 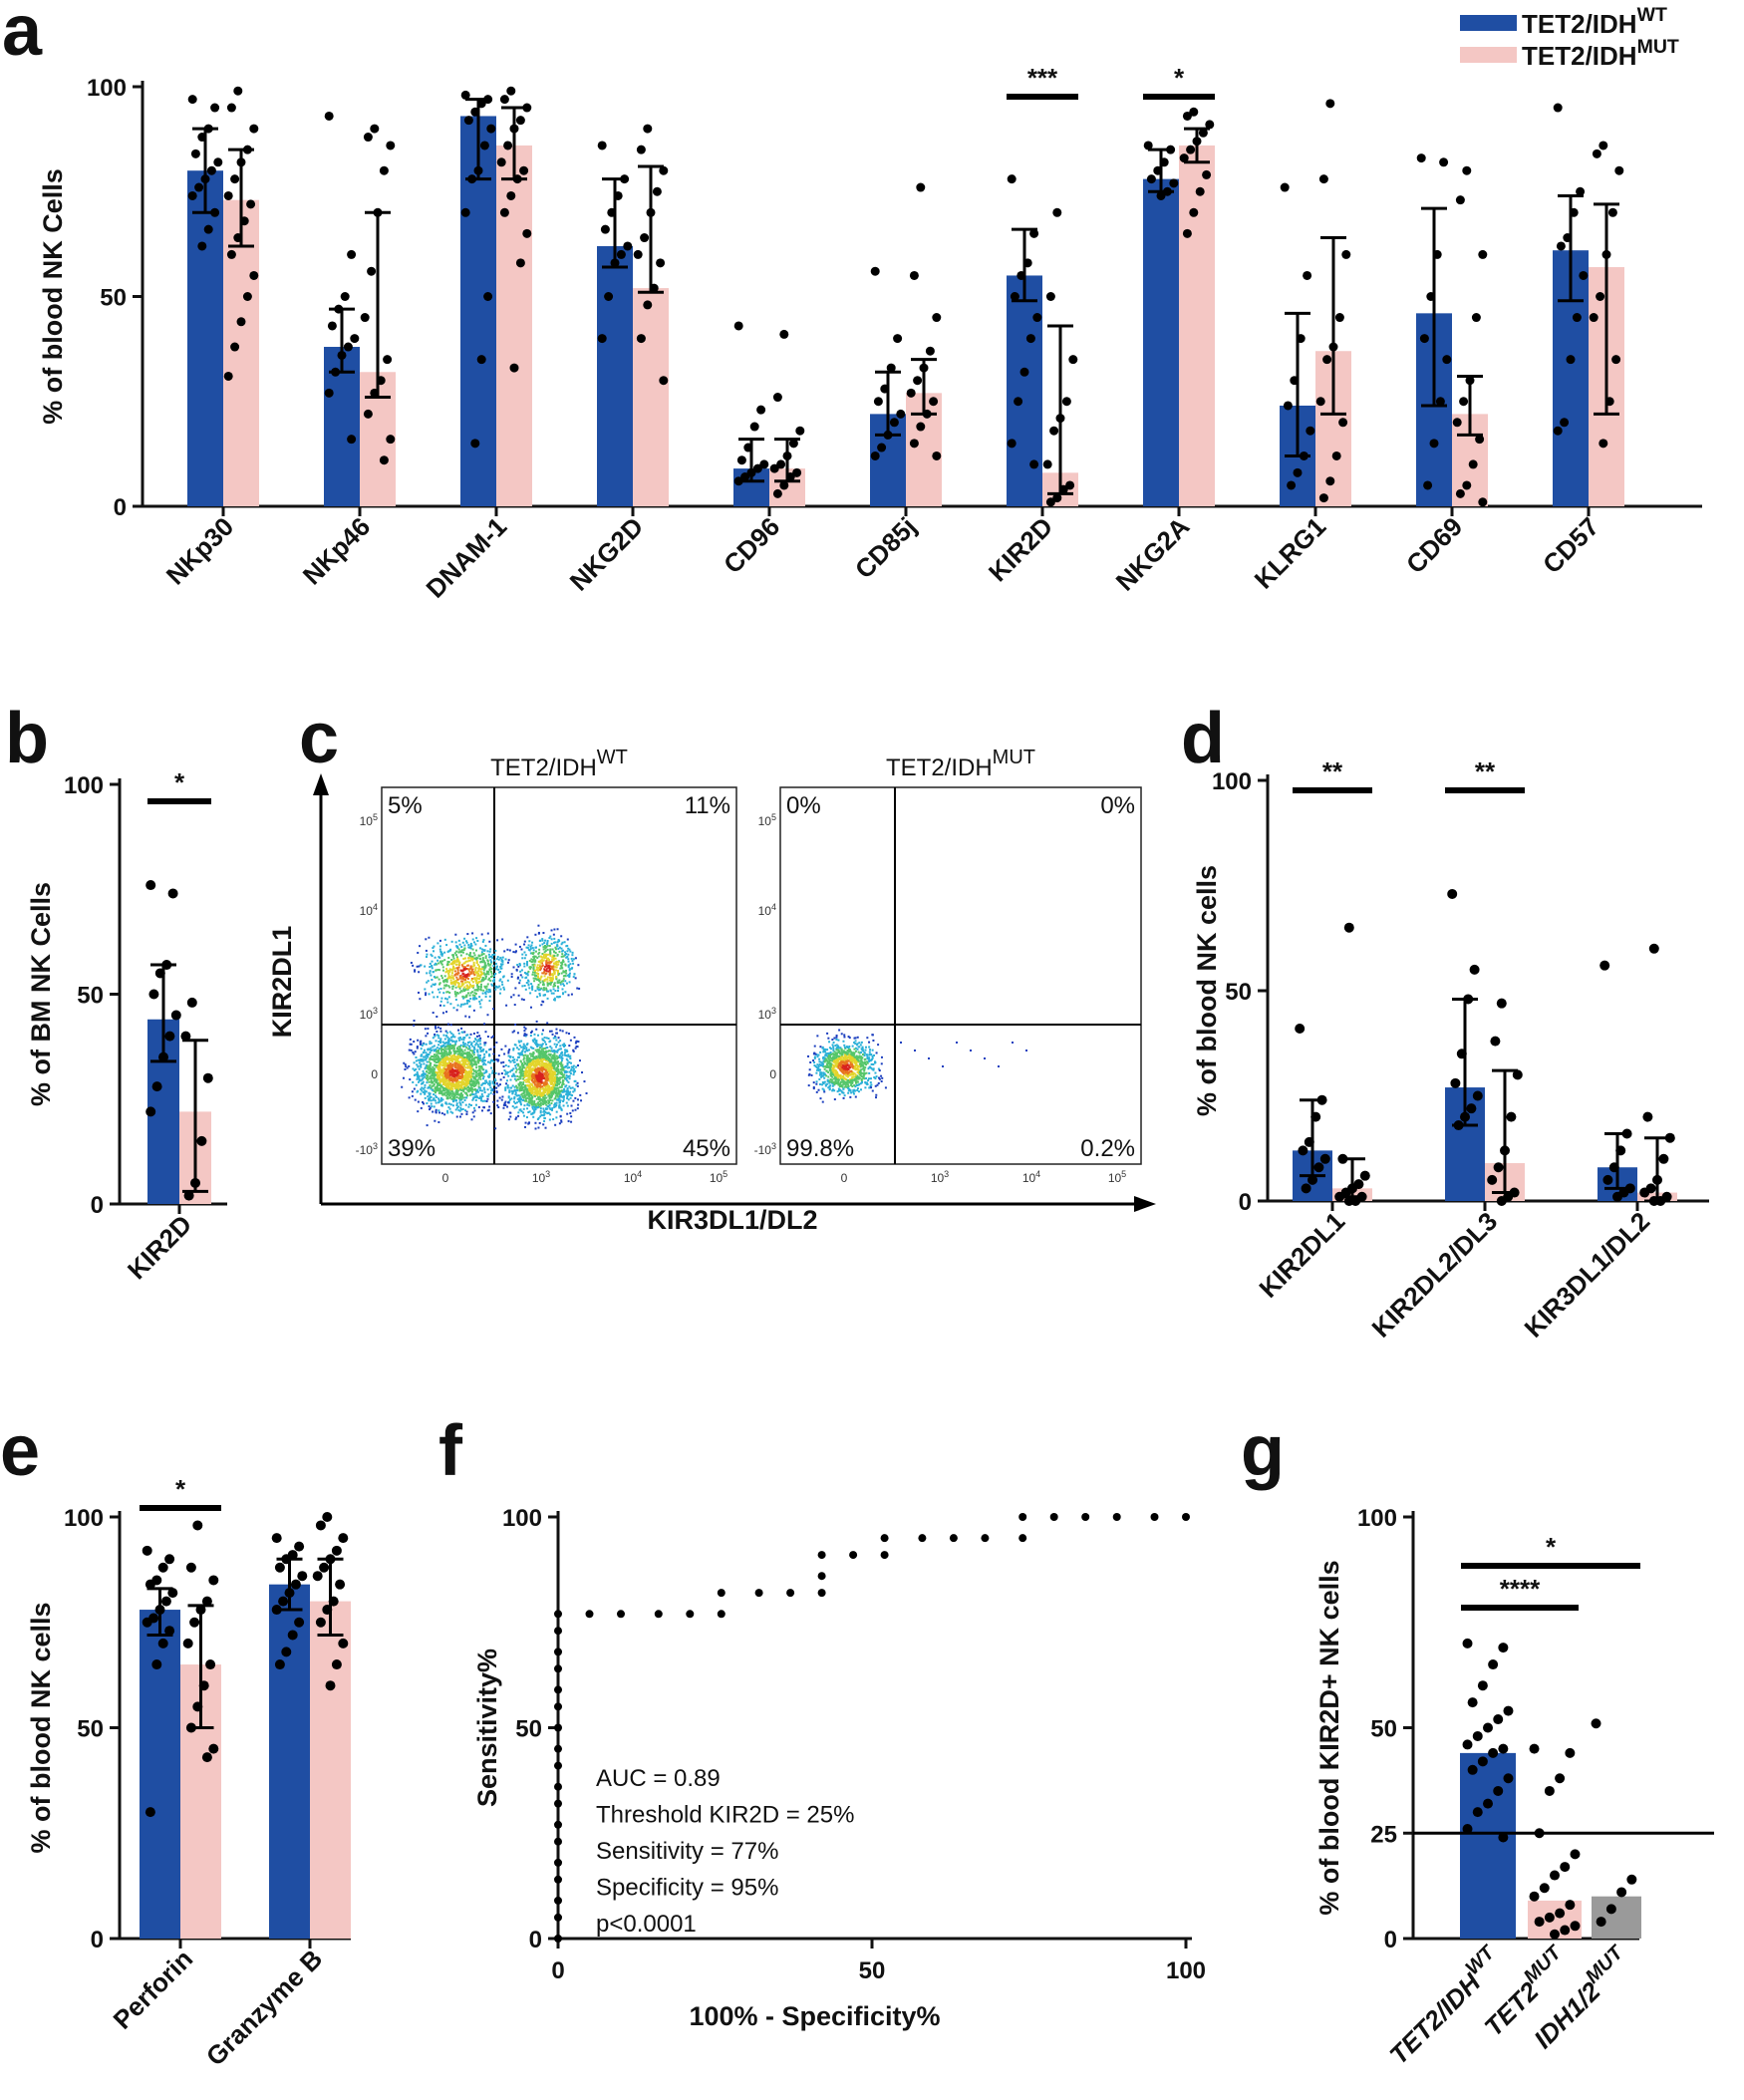 I want to click on y-tick-label: 100, so click(x=1232, y=781).